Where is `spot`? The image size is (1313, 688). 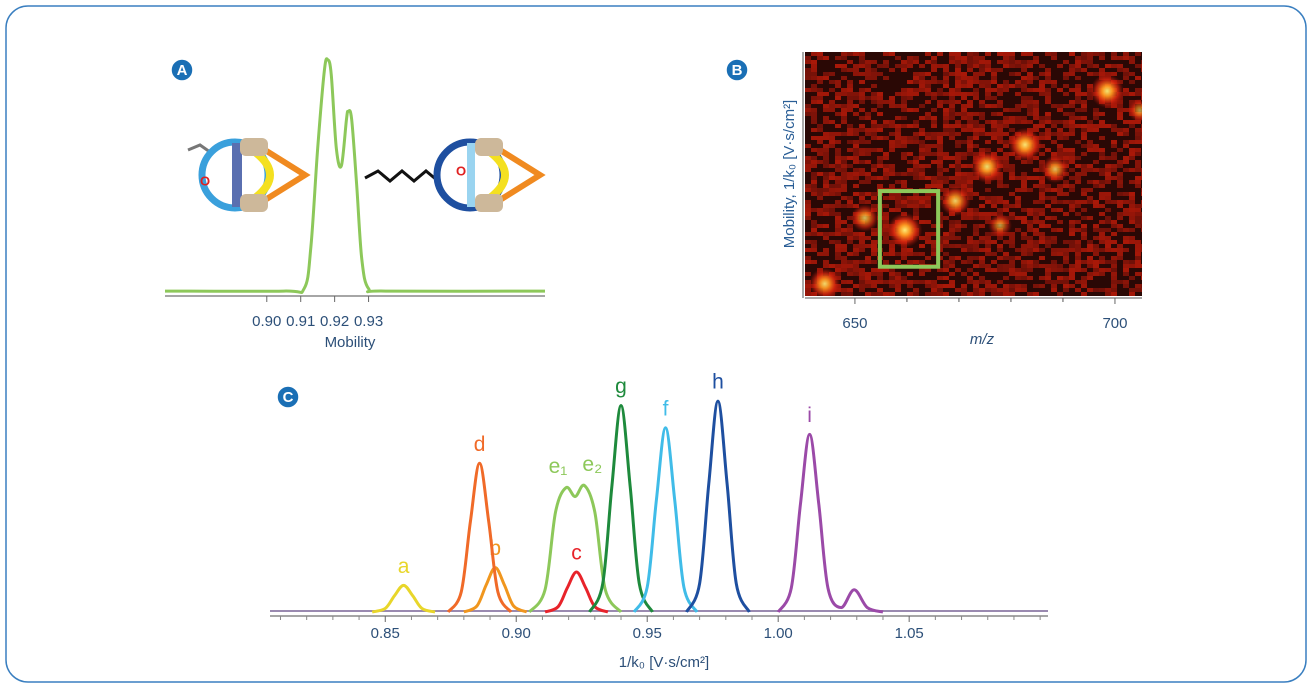
spot is located at coordinates (824, 281).